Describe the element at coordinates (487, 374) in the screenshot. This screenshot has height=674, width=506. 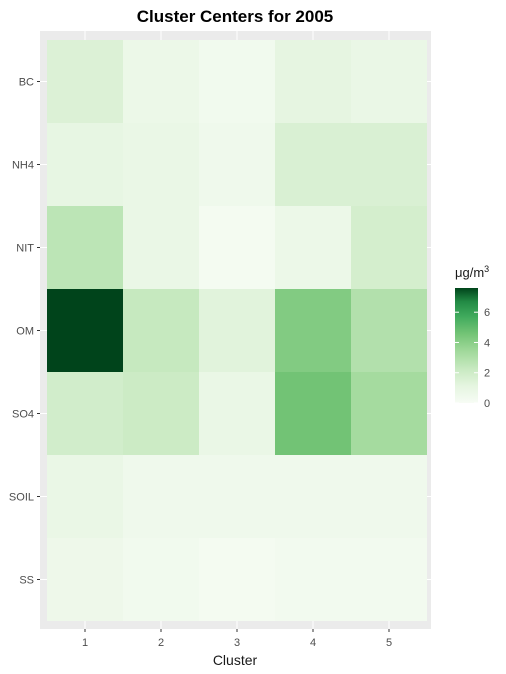
I see `colorbar-tick-label: 2` at that location.